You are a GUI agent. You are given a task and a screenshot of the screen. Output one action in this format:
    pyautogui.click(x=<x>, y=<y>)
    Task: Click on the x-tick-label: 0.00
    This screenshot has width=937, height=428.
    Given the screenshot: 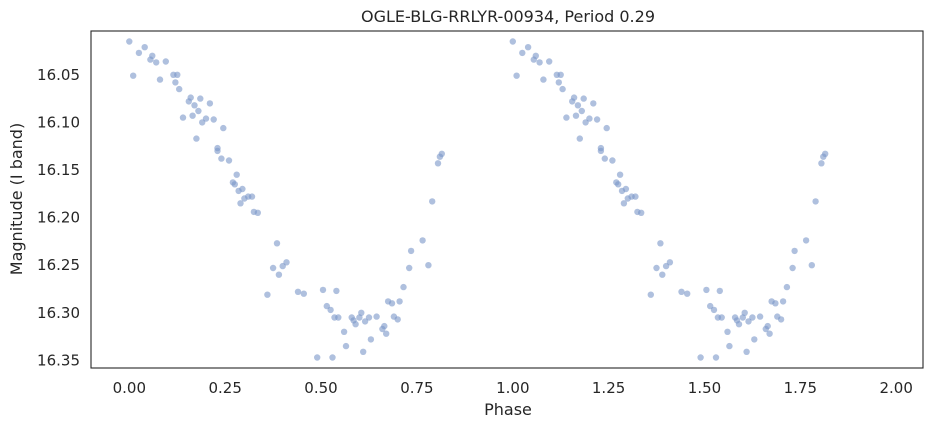 What is the action you would take?
    pyautogui.click(x=129, y=388)
    